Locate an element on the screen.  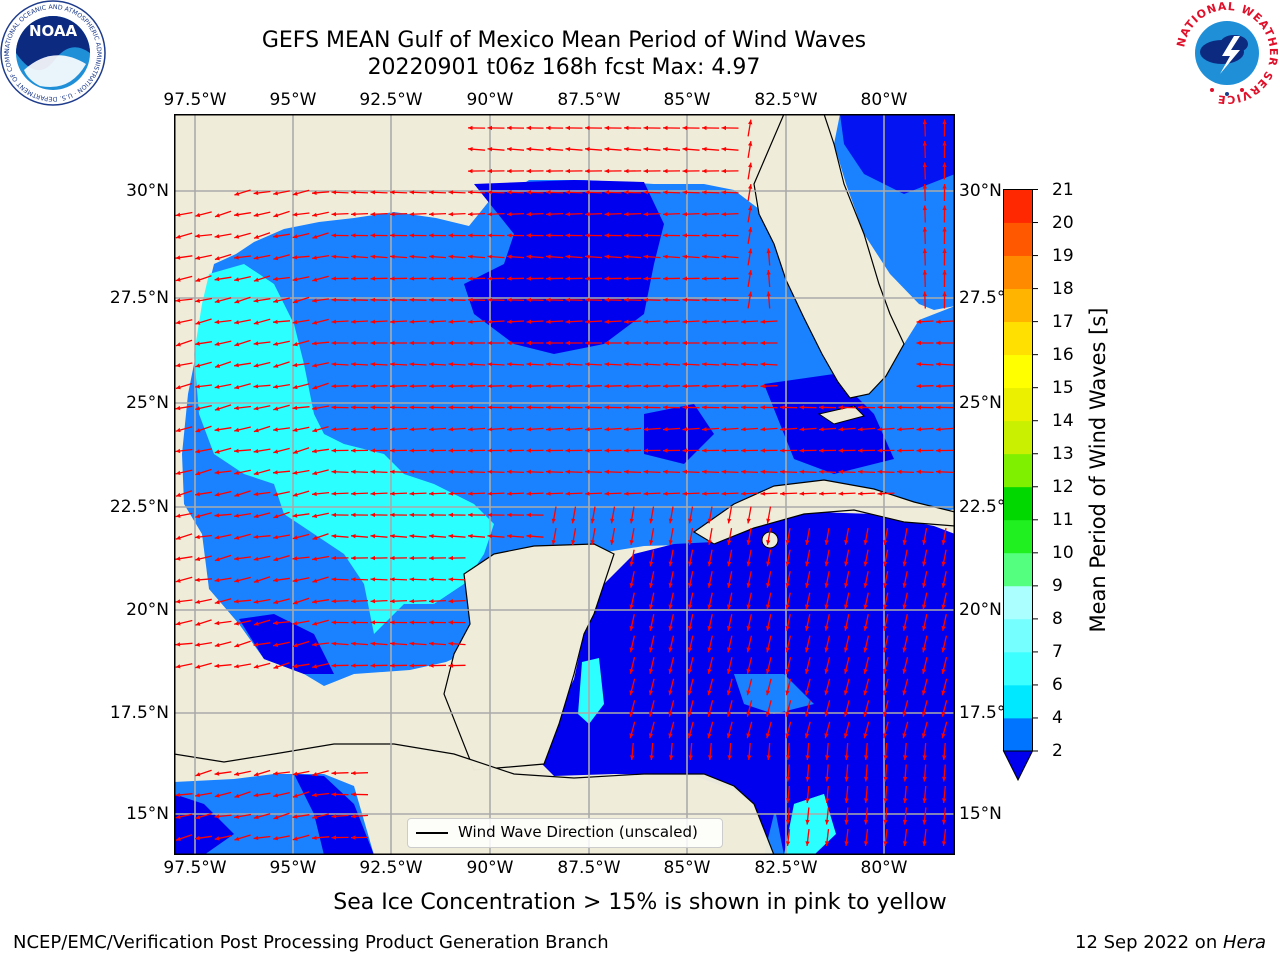
lon-tick-bottom: 92.5°W is located at coordinates (391, 868).